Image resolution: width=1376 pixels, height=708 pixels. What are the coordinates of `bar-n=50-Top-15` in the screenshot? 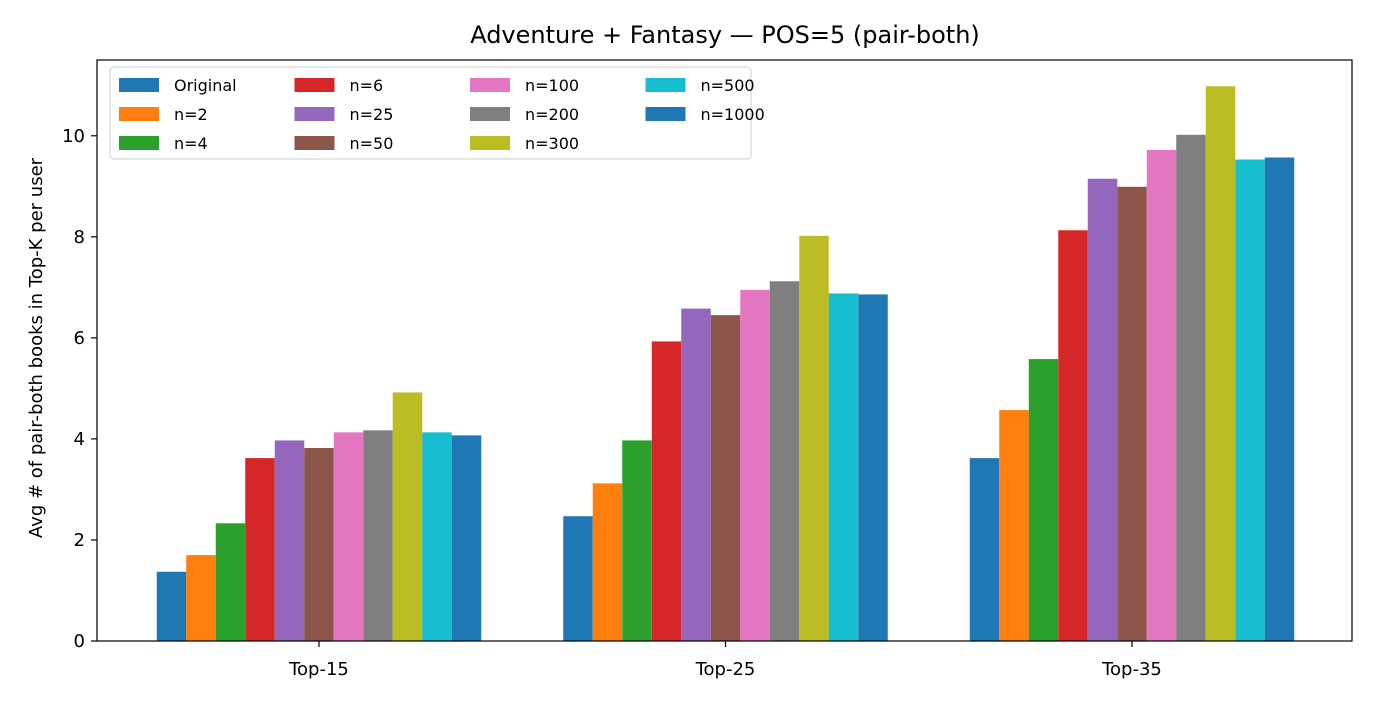 It's located at (319, 544).